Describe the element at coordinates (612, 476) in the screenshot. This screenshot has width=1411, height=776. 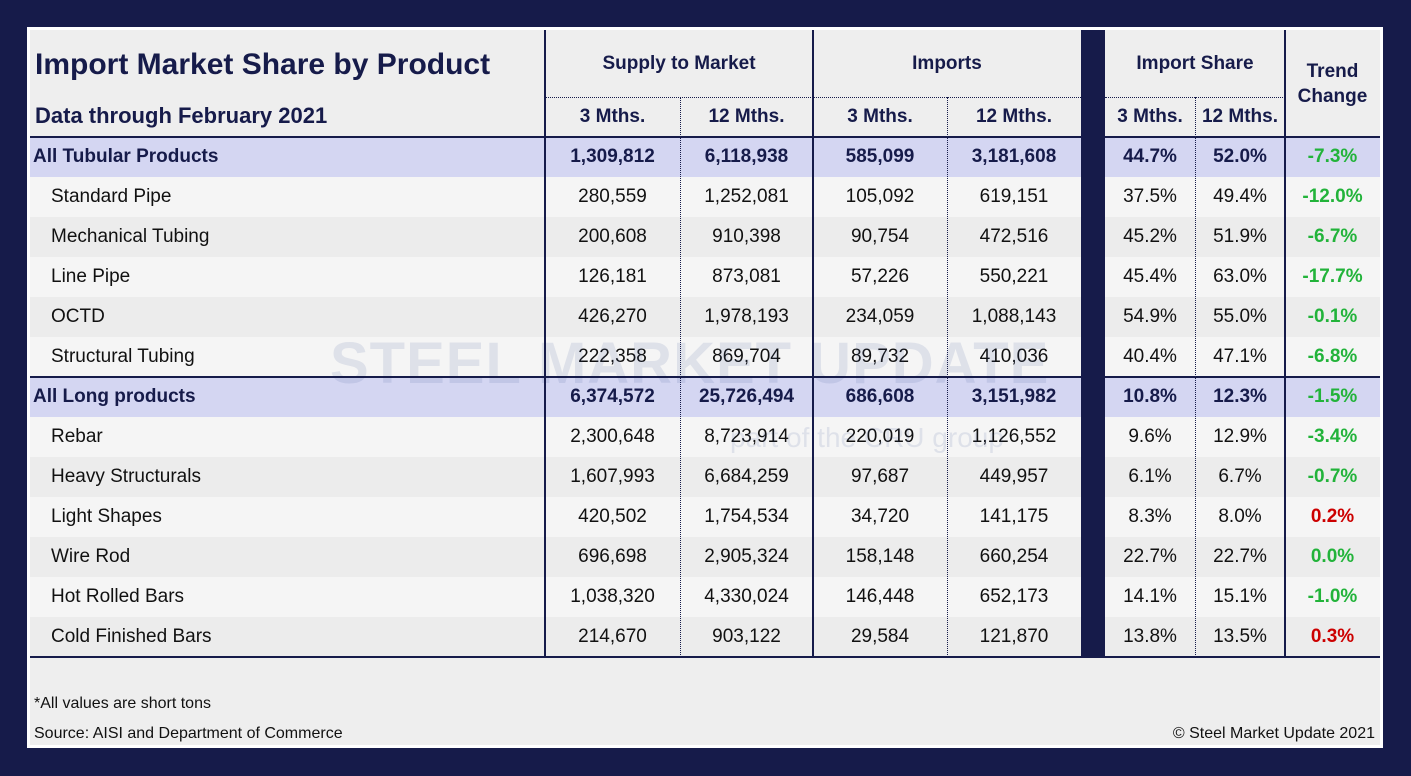
I see `cell-s3: 1,607,993` at that location.